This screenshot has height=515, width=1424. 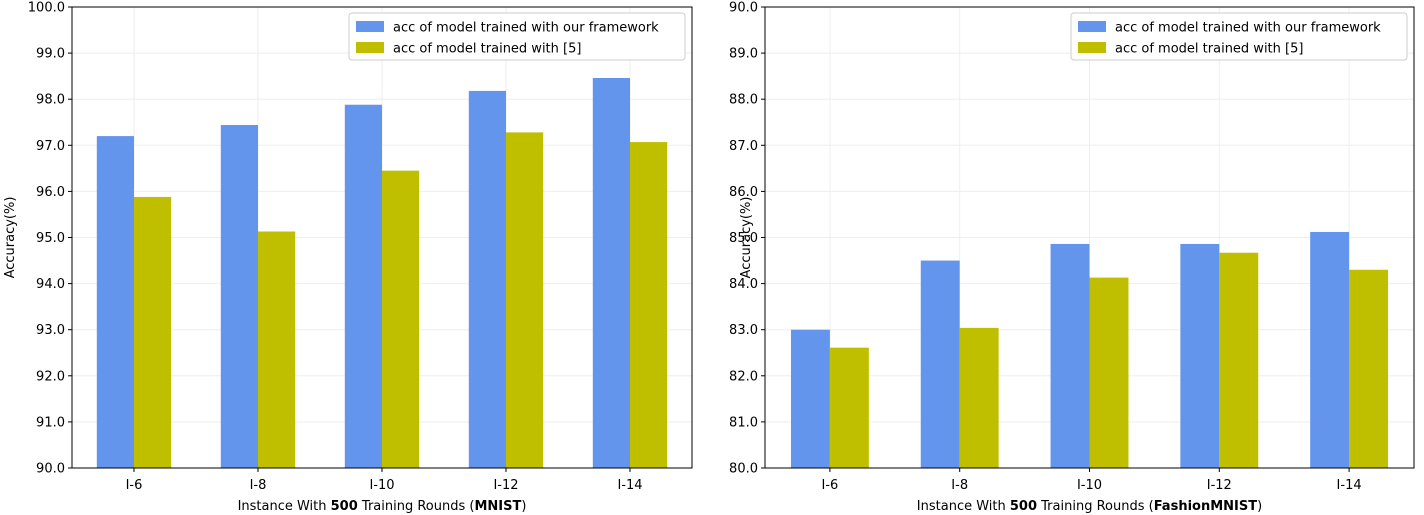 I want to click on y-tick-label: 95.0, so click(x=50, y=238).